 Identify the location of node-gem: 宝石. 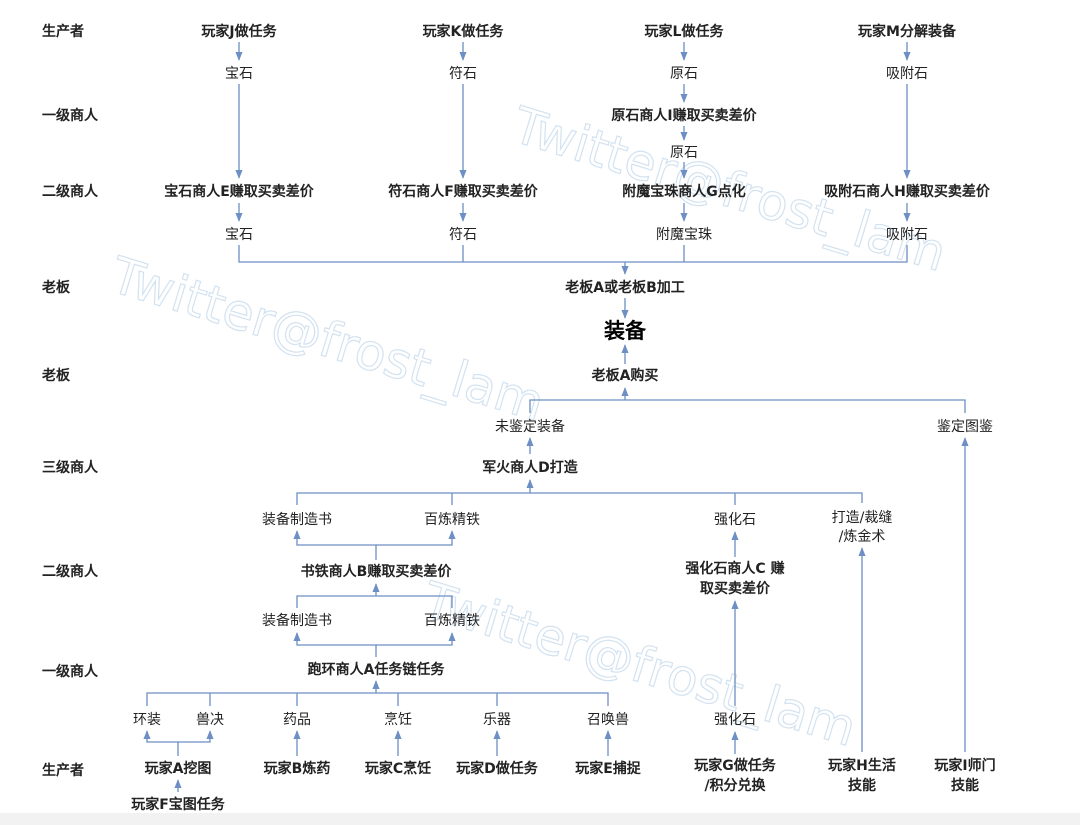
(239, 74).